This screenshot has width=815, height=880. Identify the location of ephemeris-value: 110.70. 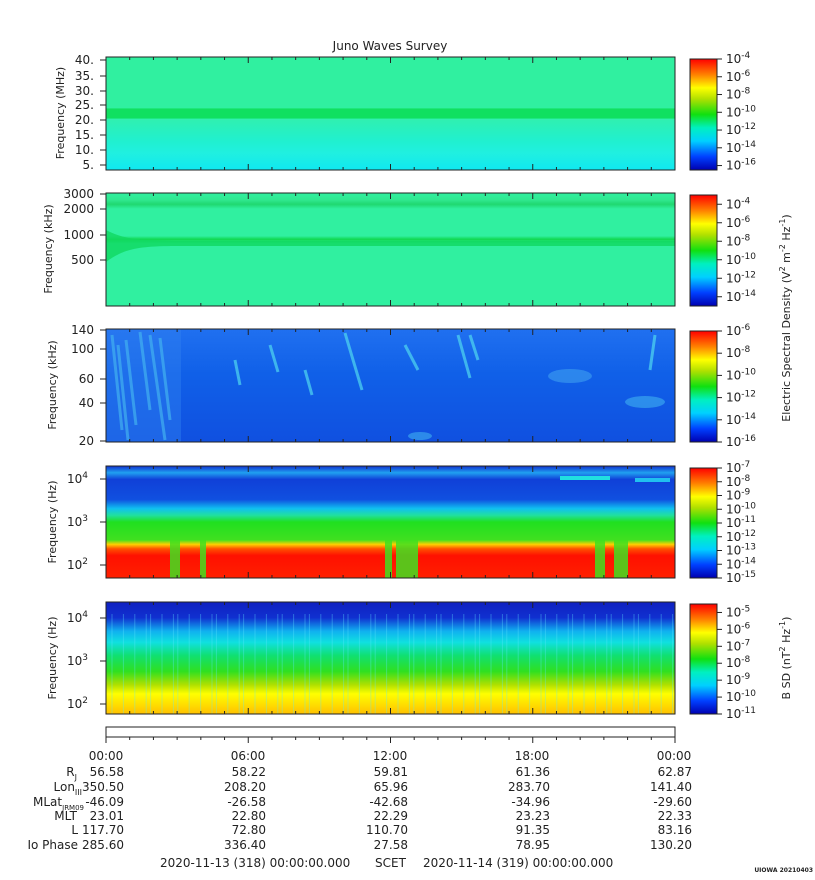
(387, 830).